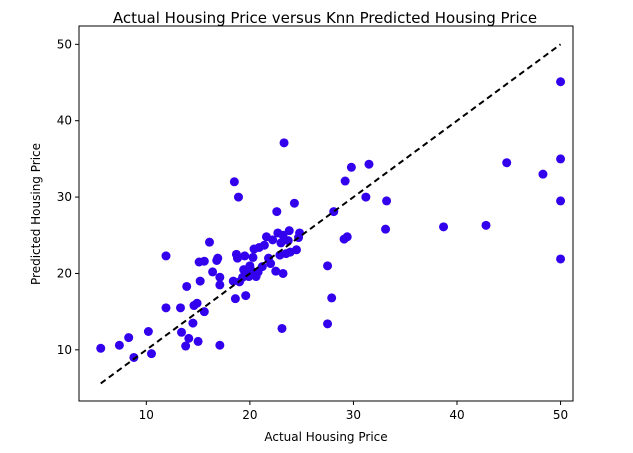  Describe the element at coordinates (64, 197) in the screenshot. I see `y-tick-label: 30` at that location.